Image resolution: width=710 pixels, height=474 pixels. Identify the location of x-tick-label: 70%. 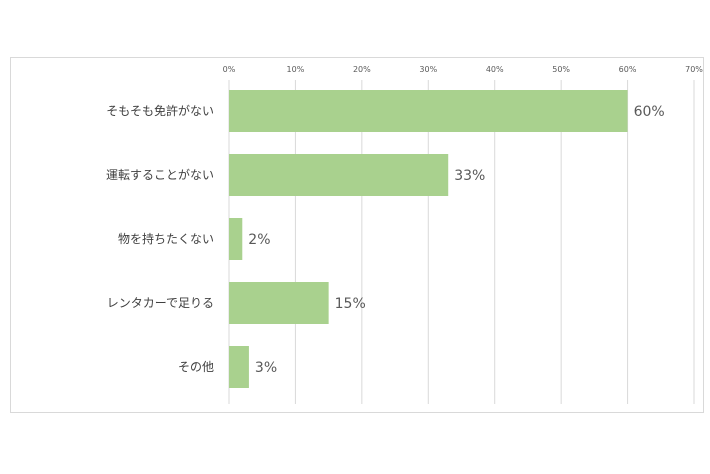
(694, 69).